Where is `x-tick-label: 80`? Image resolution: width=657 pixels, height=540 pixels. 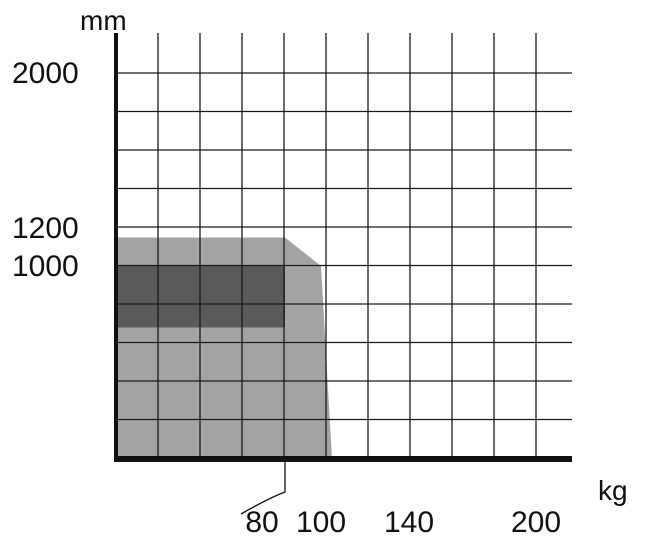
x-tick-label: 80 is located at coordinates (261, 522).